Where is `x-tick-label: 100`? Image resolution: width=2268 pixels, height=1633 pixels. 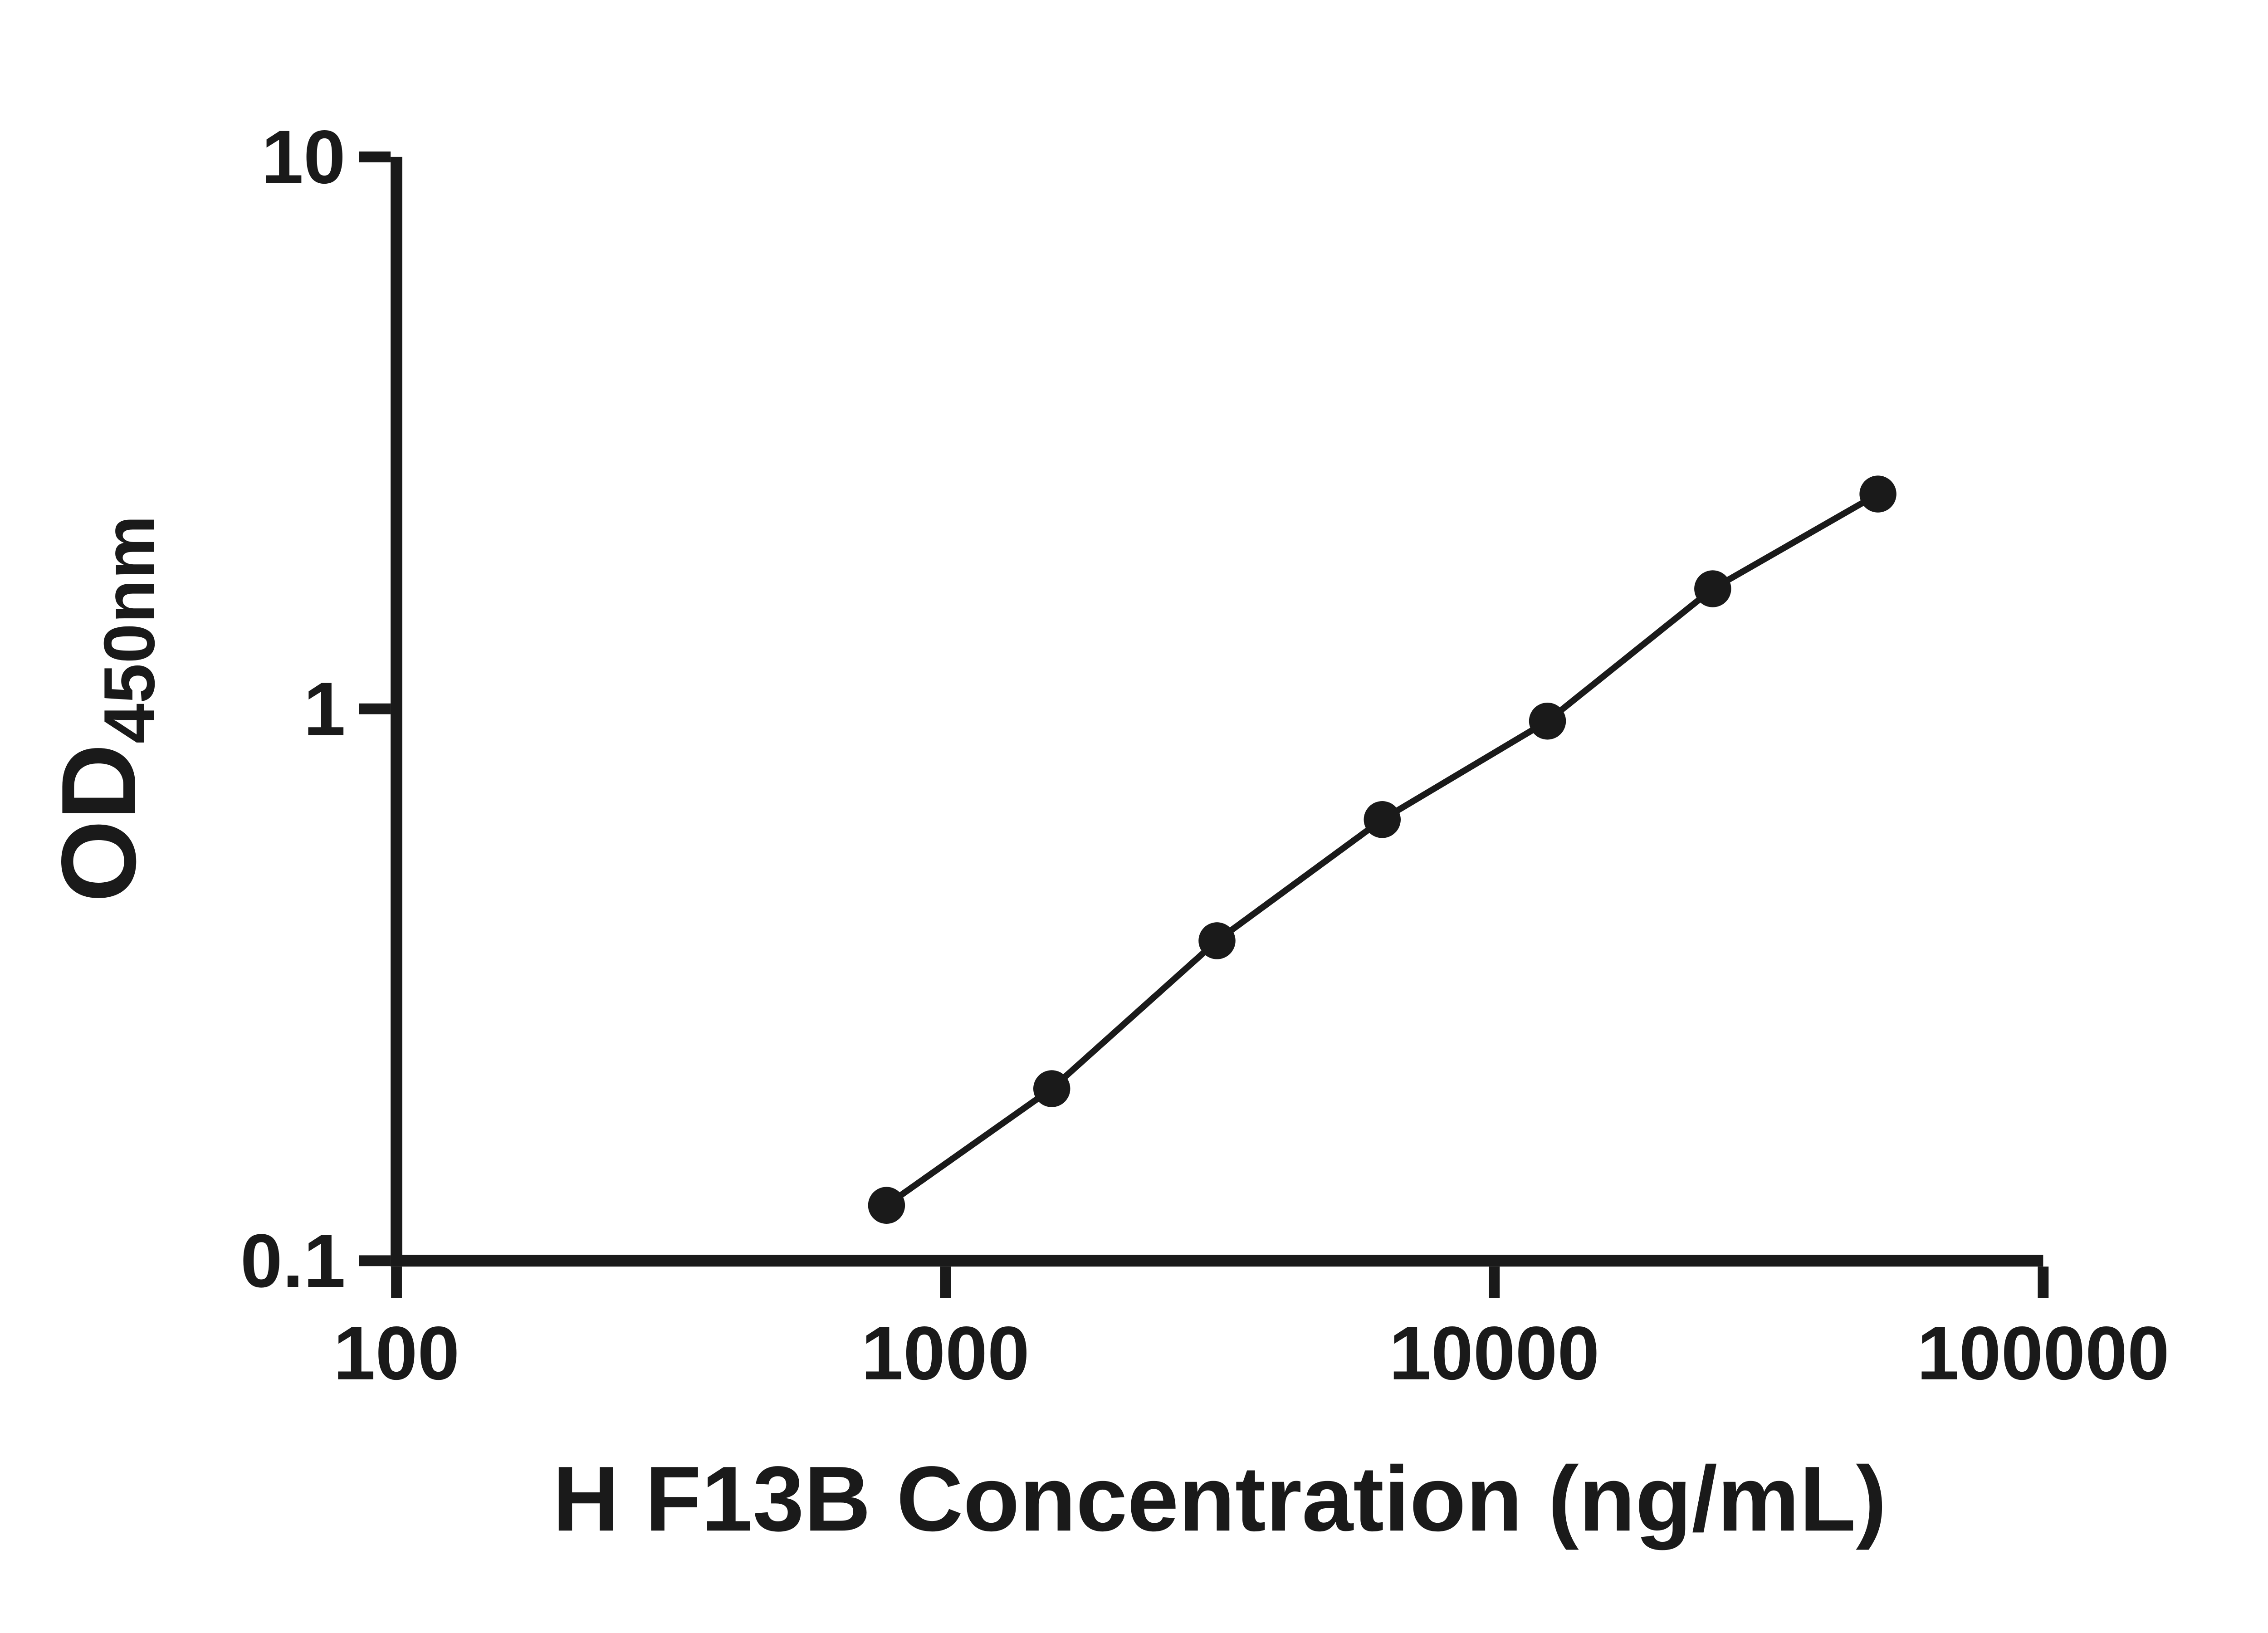 x-tick-label: 100 is located at coordinates (396, 1353).